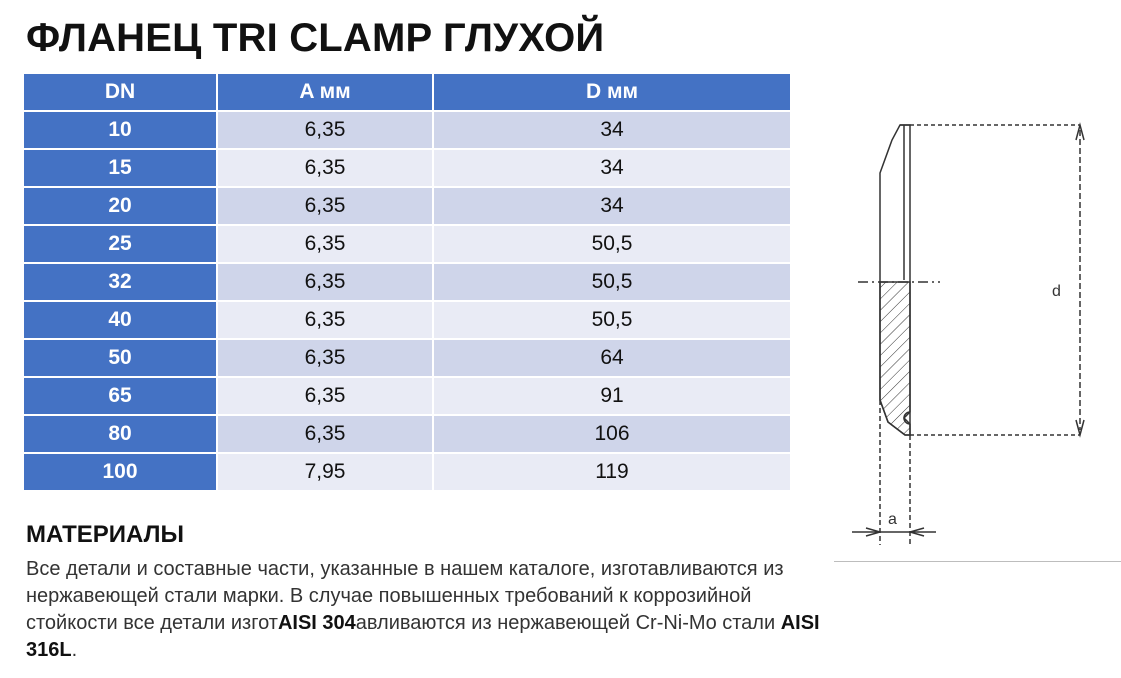  I want to click on table-row: 40 6,35 50,5, so click(407, 320).